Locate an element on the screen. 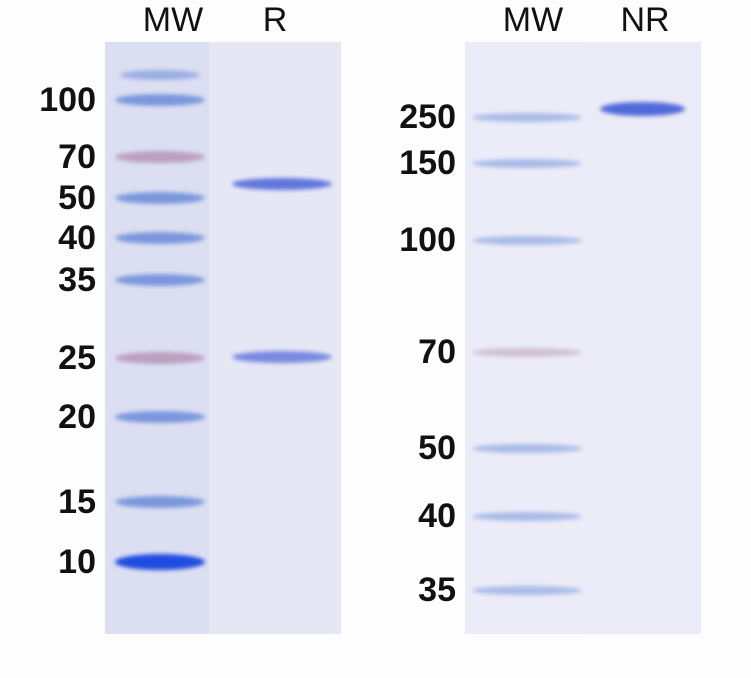  sample-band-250kda is located at coordinates (642, 109).